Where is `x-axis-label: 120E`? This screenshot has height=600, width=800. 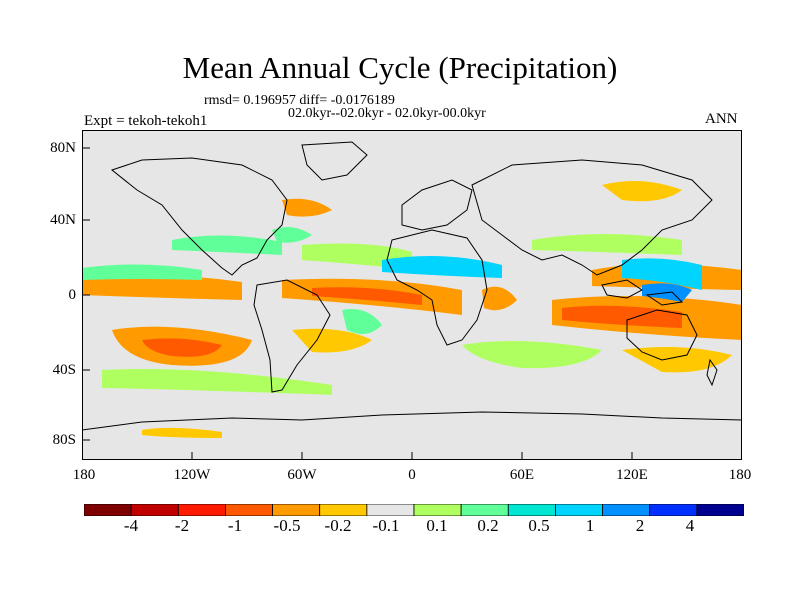
x-axis-label: 120E is located at coordinates (632, 475).